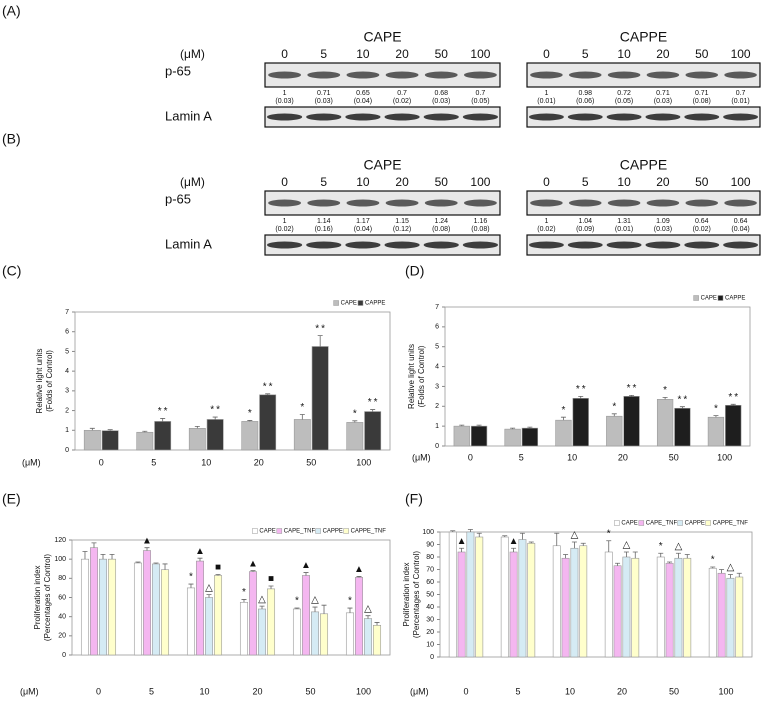 This screenshot has width=762, height=701. I want to click on x-tick-label: 20, so click(622, 691).